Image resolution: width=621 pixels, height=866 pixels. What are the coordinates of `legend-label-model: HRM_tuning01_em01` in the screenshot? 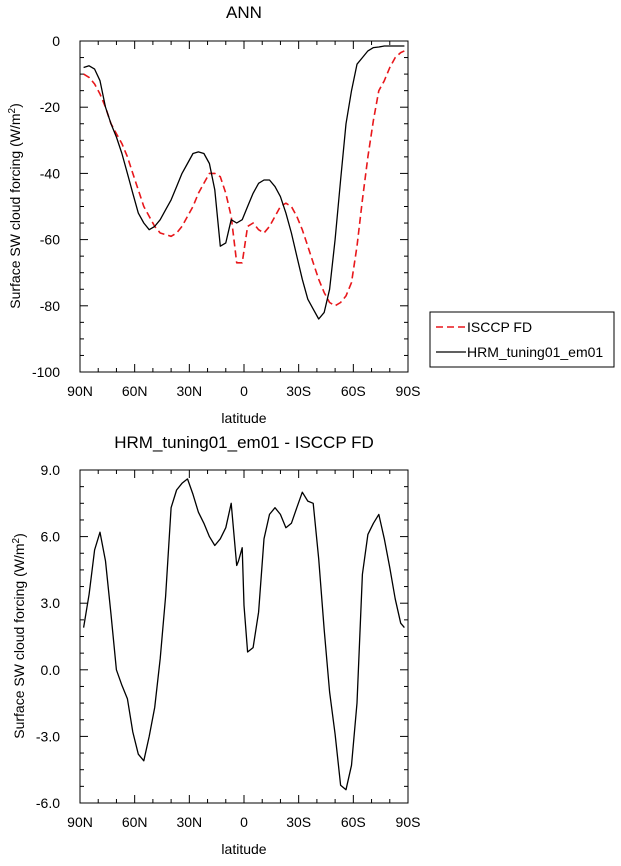 It's located at (535, 352).